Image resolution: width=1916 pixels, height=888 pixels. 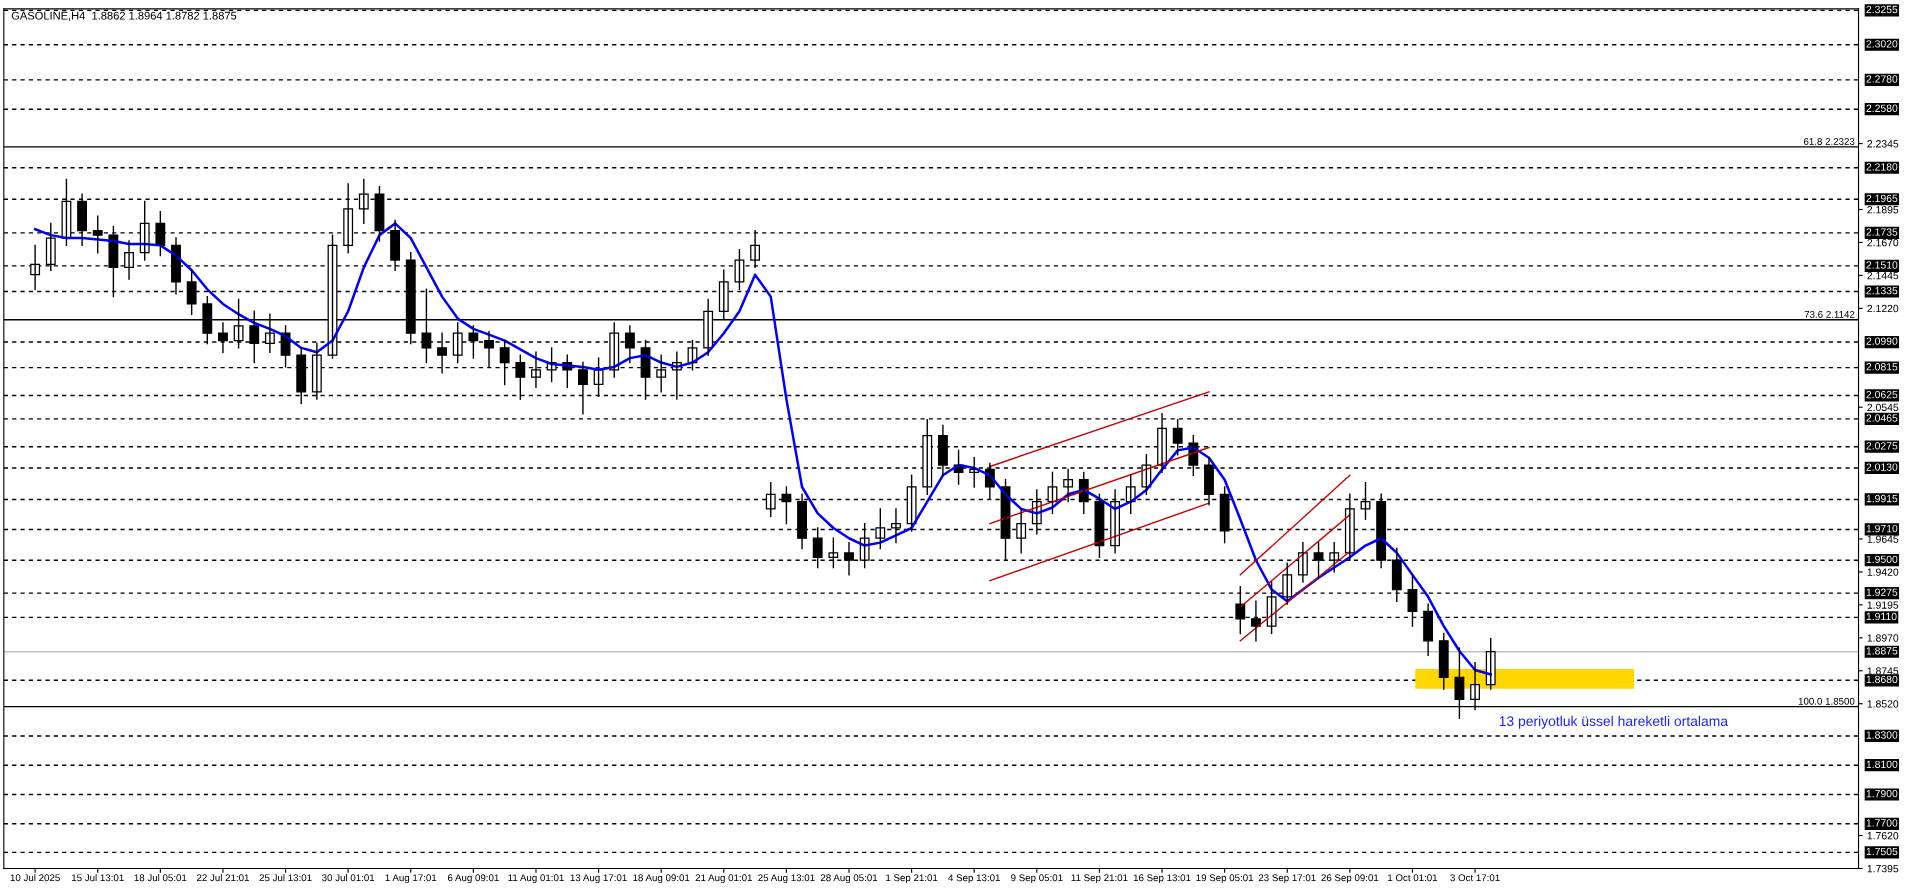 I want to click on x-tick-label: 11 Sep 21:01, so click(x=1099, y=879).